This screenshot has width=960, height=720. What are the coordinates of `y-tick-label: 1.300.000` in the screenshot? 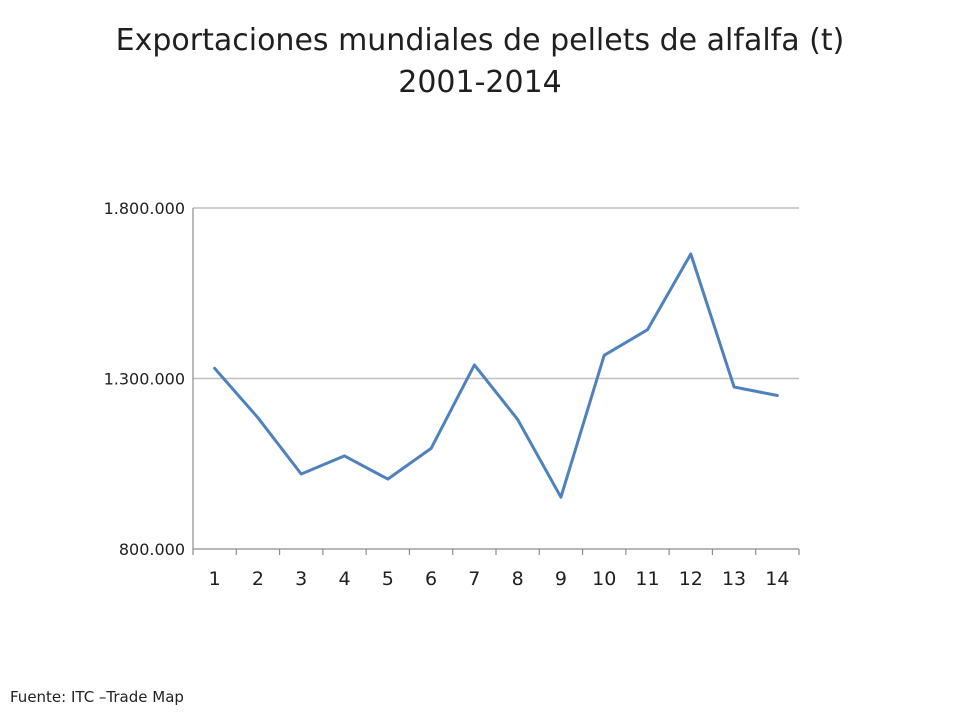 It's located at (144, 379).